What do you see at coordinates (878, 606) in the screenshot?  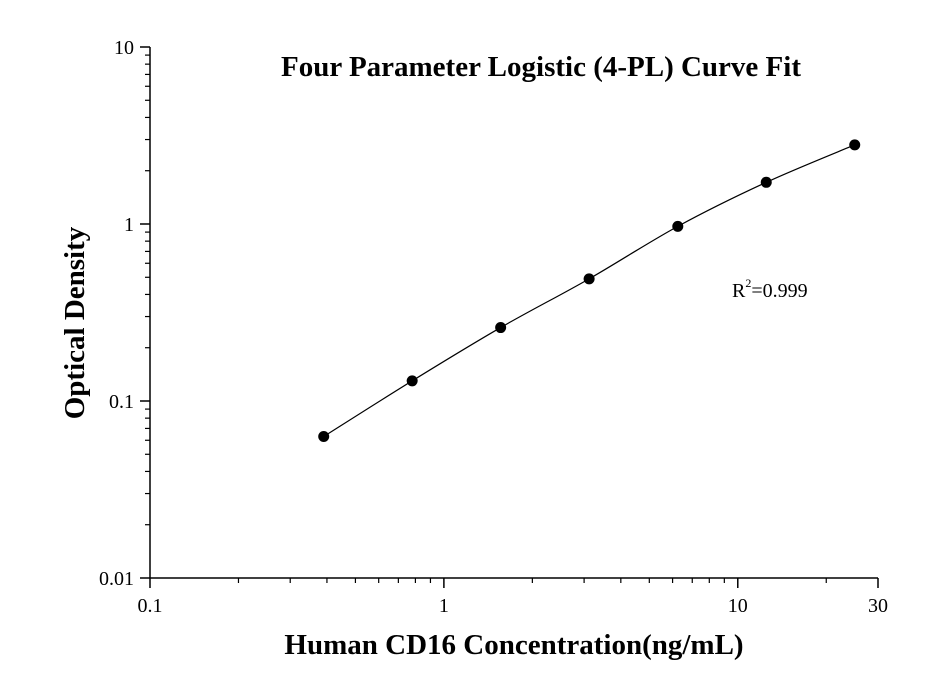 I see `x-tick-label: 30` at bounding box center [878, 606].